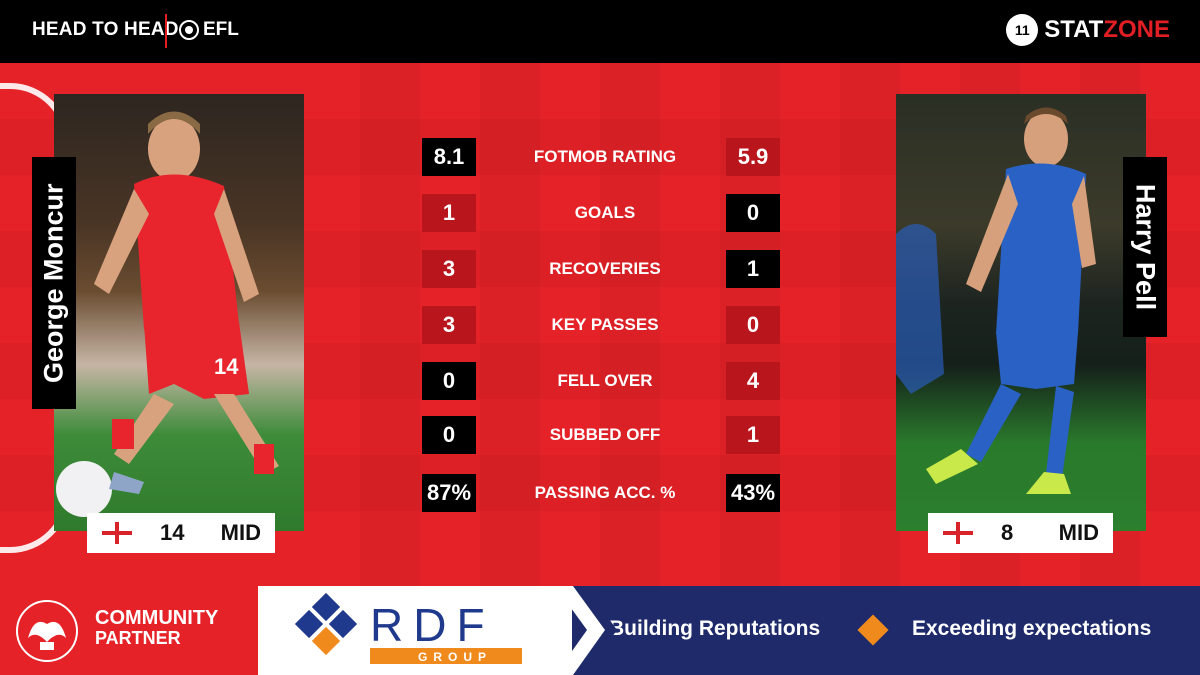  Describe the element at coordinates (105, 29) in the screenshot. I see `header-title: HEAD TO HEAD` at that location.